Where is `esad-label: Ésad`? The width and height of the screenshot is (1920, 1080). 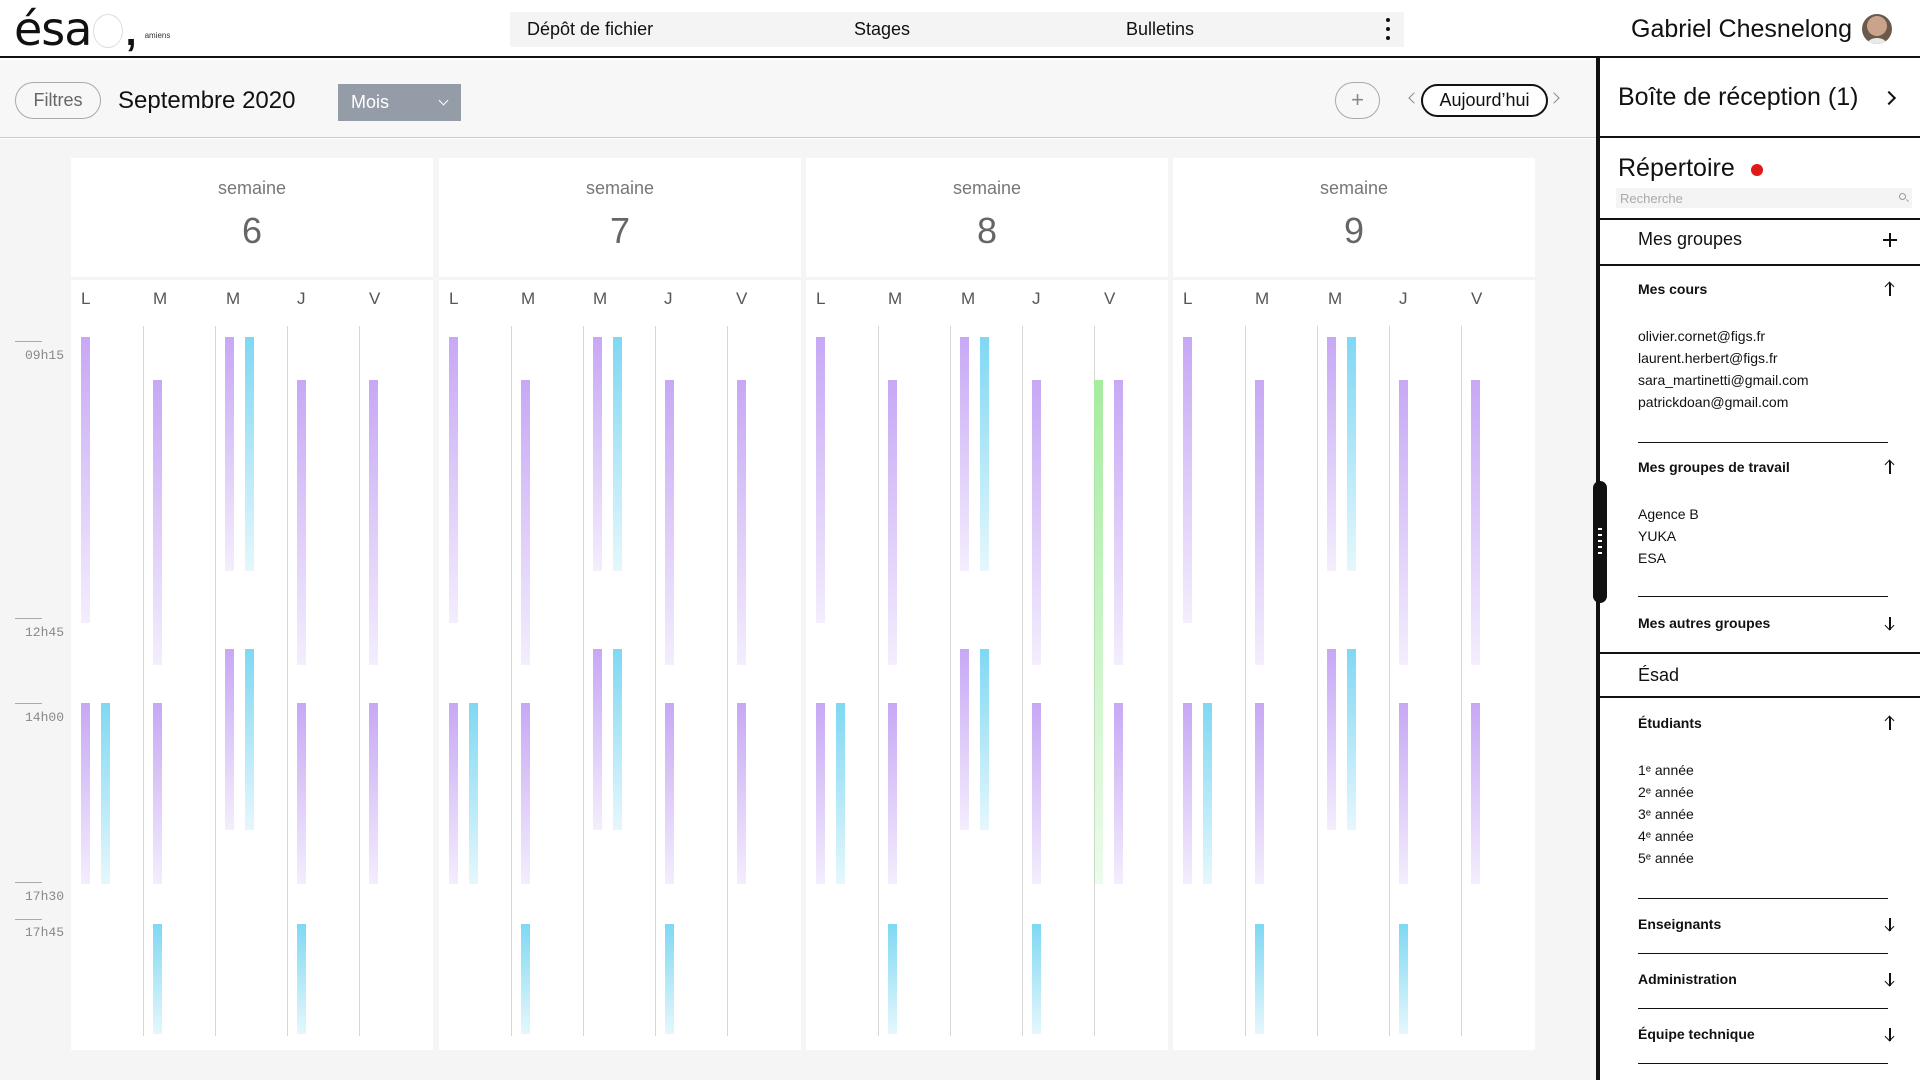 esad-label: Ésad is located at coordinates (1659, 675).